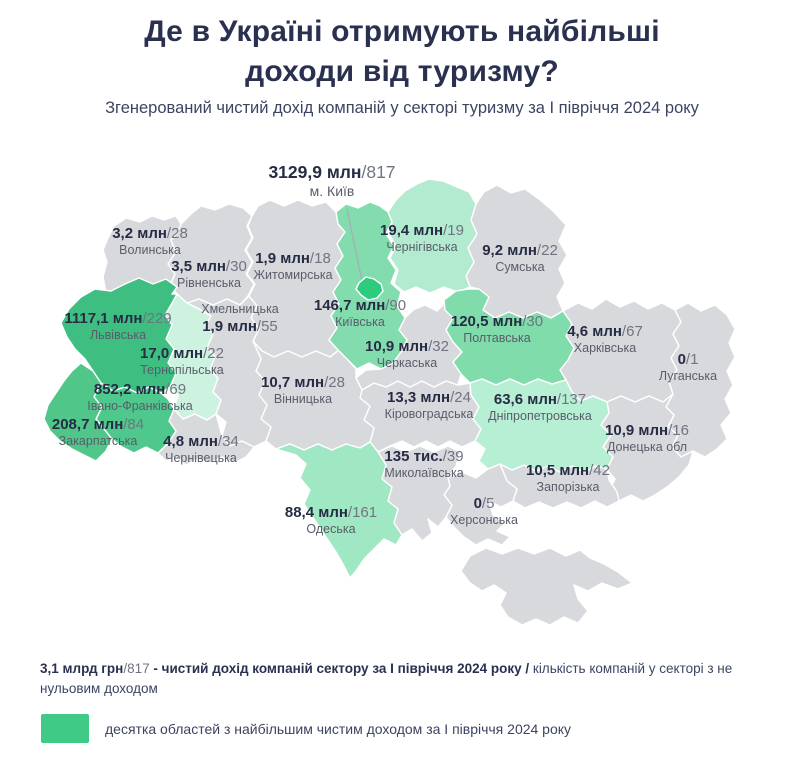 The image size is (804, 768). Describe the element at coordinates (78, 412) in the screenshot. I see `region-zakarpattia` at that location.